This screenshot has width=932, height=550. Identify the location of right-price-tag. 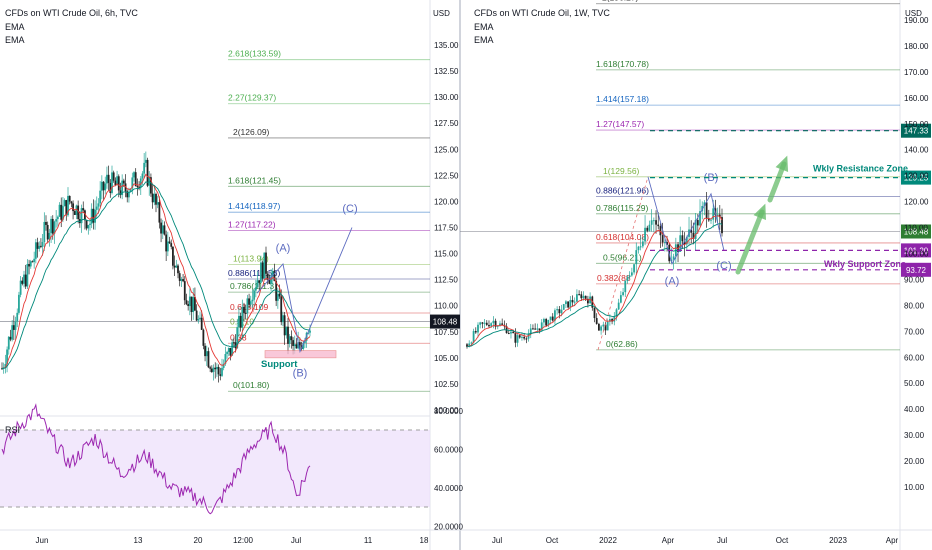
(916, 177).